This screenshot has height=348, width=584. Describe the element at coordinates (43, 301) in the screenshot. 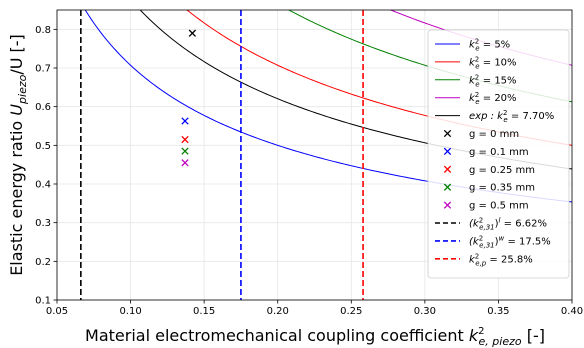

I see `y-tick-label: 0.1` at that location.